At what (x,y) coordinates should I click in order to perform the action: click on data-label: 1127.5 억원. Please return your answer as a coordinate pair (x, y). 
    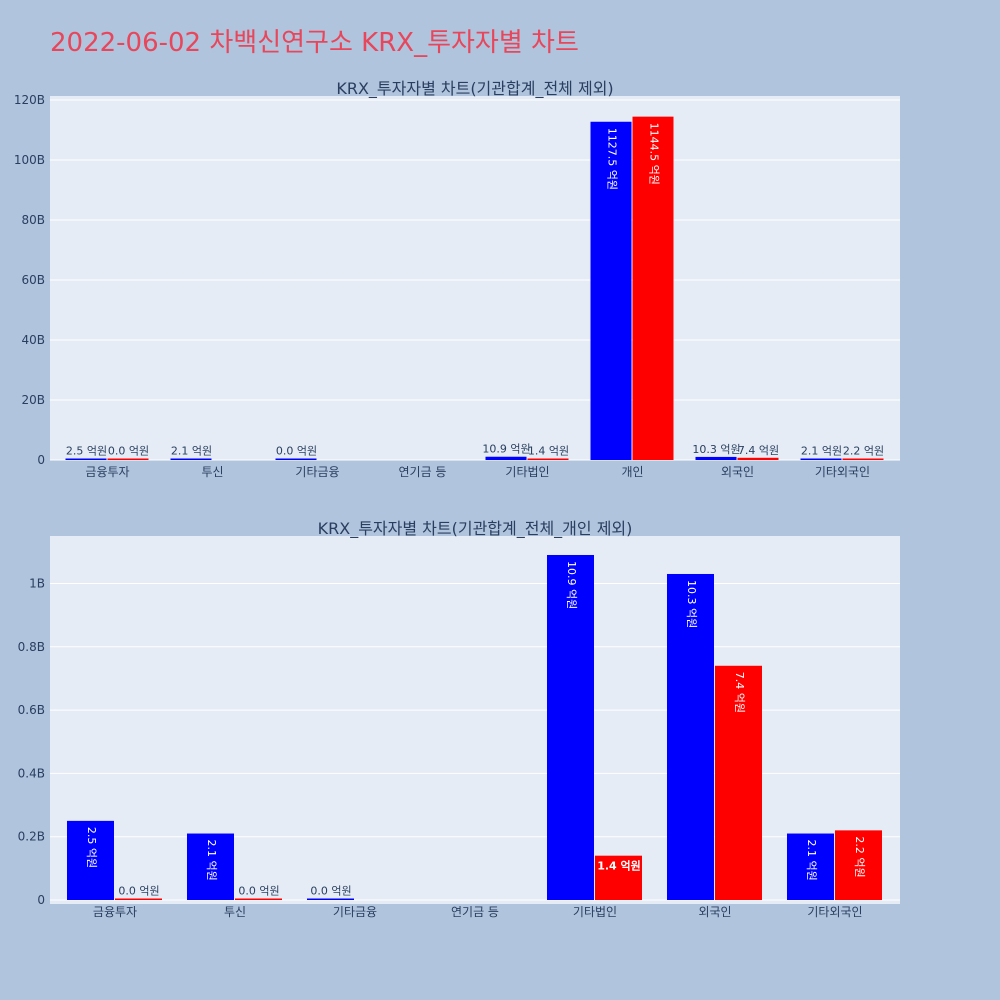
    Looking at the image, I should click on (612, 159).